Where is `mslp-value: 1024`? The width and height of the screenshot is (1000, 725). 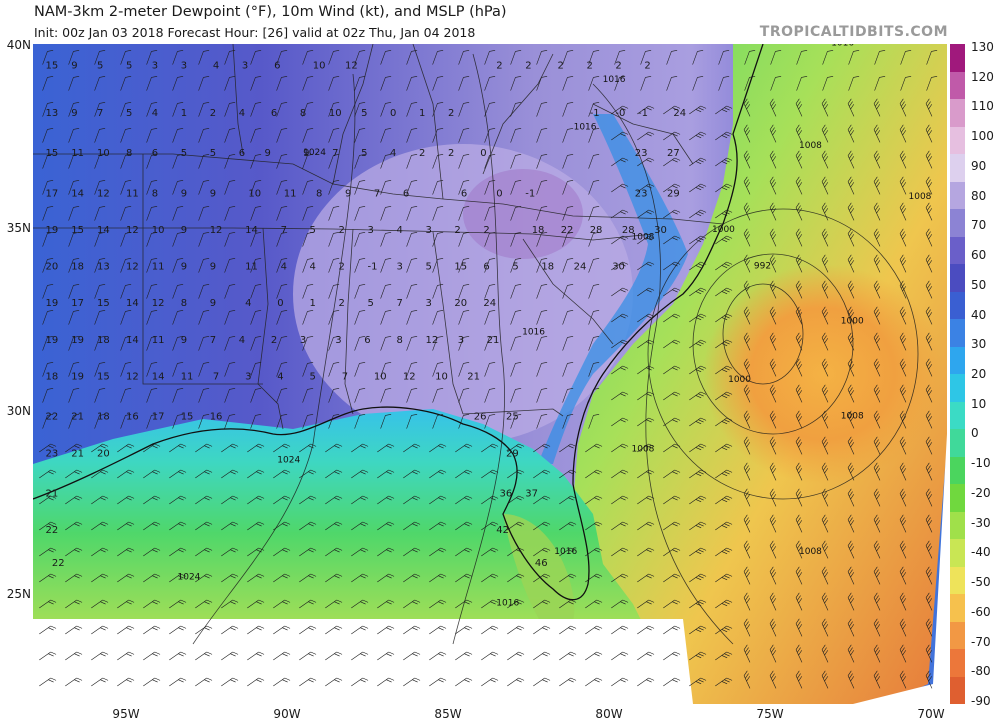 mslp-value: 1024 is located at coordinates (314, 153).